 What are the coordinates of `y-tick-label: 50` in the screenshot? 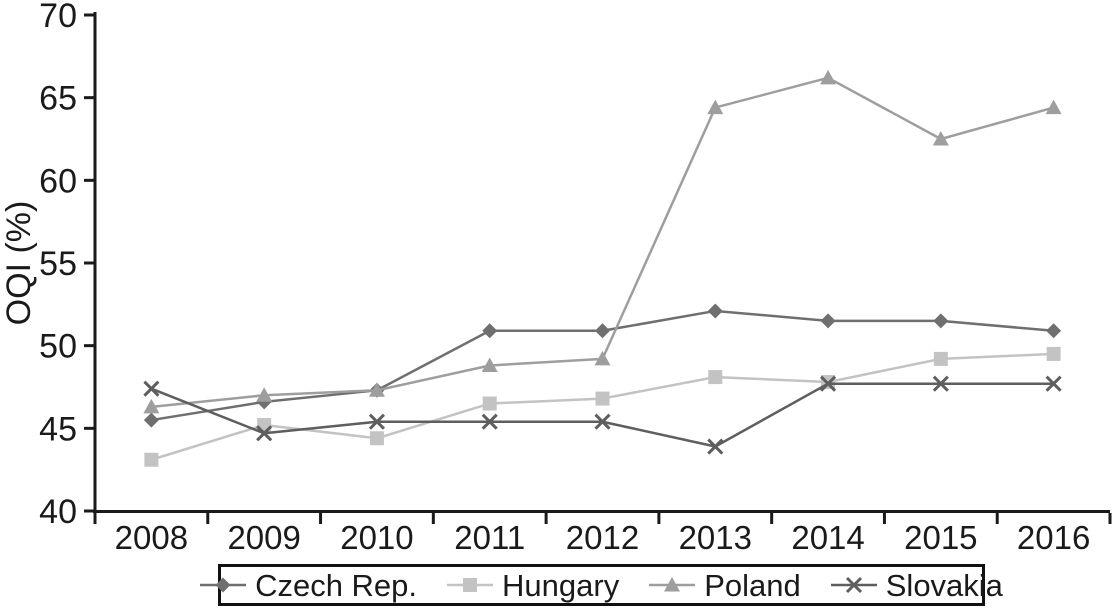 It's located at (58, 347).